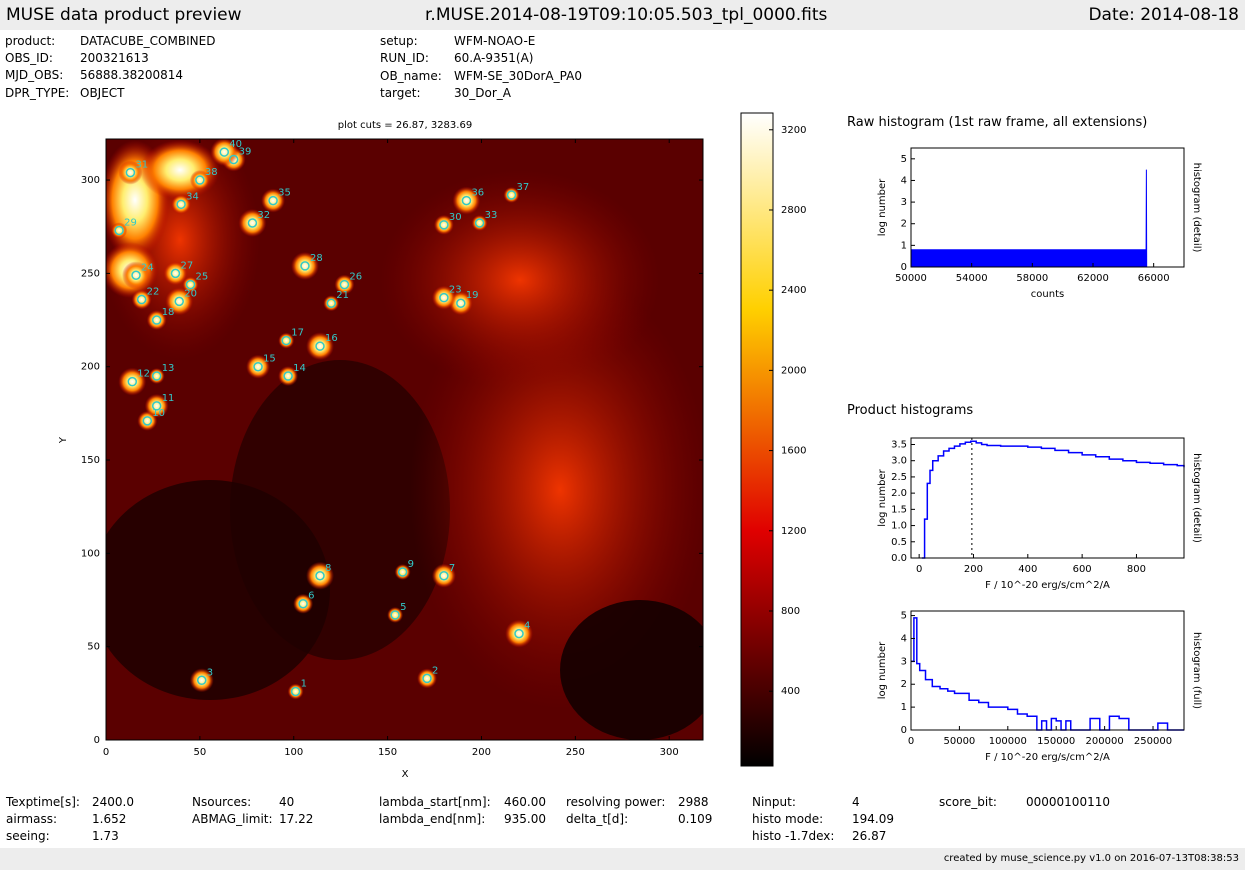  What do you see at coordinates (793, 210) in the screenshot?
I see `colorbar-tick-label: 2800` at bounding box center [793, 210].